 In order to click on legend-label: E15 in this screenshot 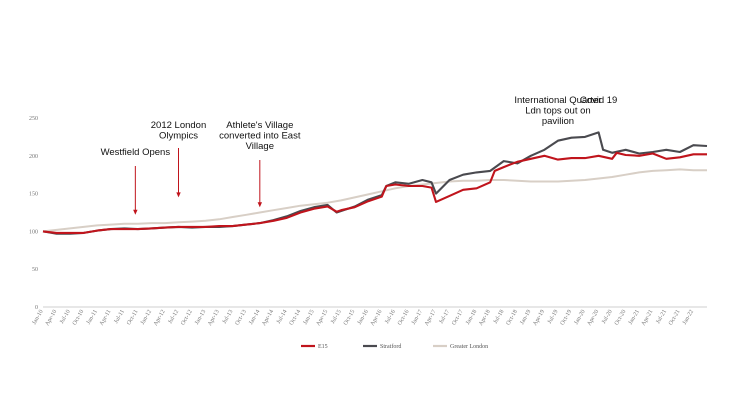, I will do `click(323, 347)`.